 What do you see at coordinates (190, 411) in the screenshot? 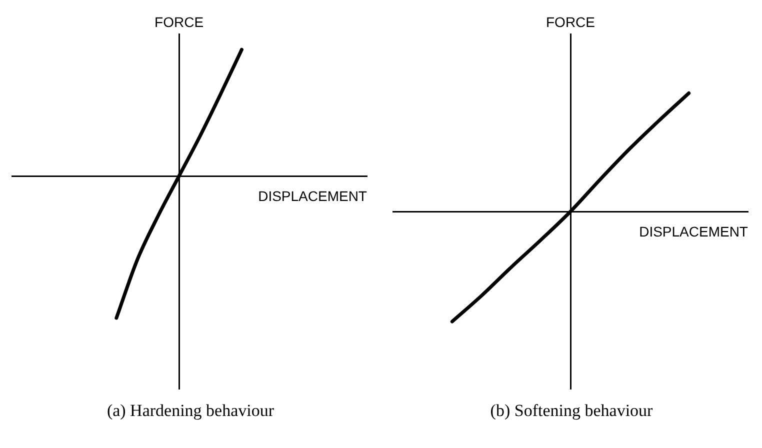
I see `text: (a) Hardening behaviour` at bounding box center [190, 411].